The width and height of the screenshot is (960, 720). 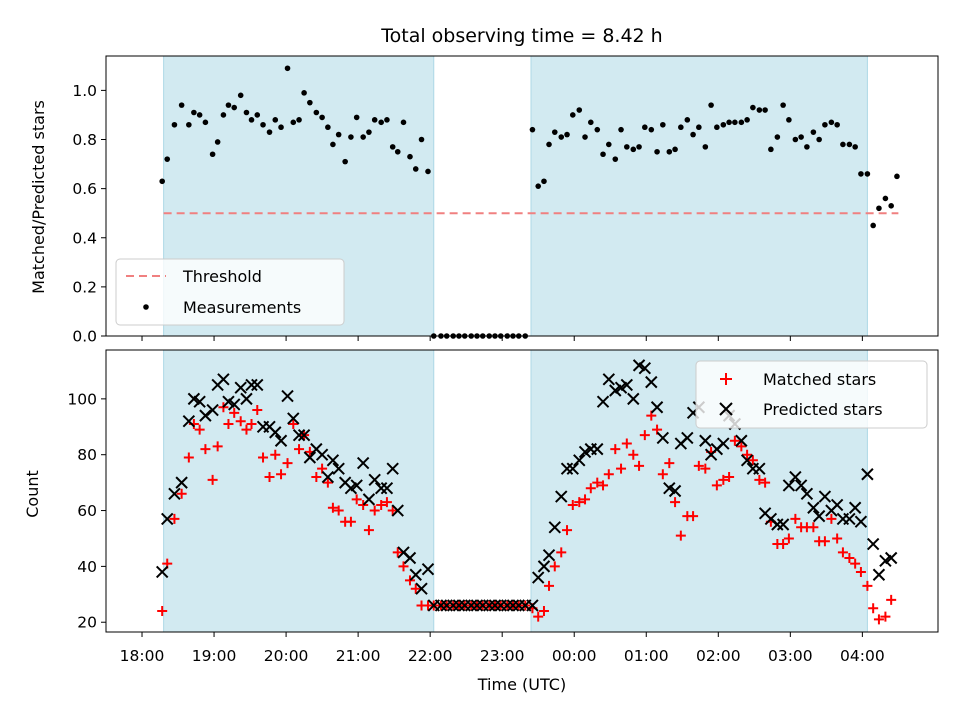 I want to click on y-tick-label: 0.0, so click(x=84, y=337).